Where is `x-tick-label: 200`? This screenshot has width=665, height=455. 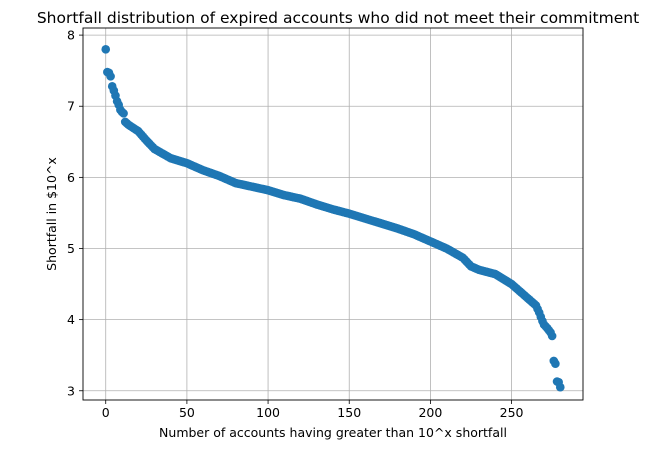
x-tick-label: 200 is located at coordinates (430, 412).